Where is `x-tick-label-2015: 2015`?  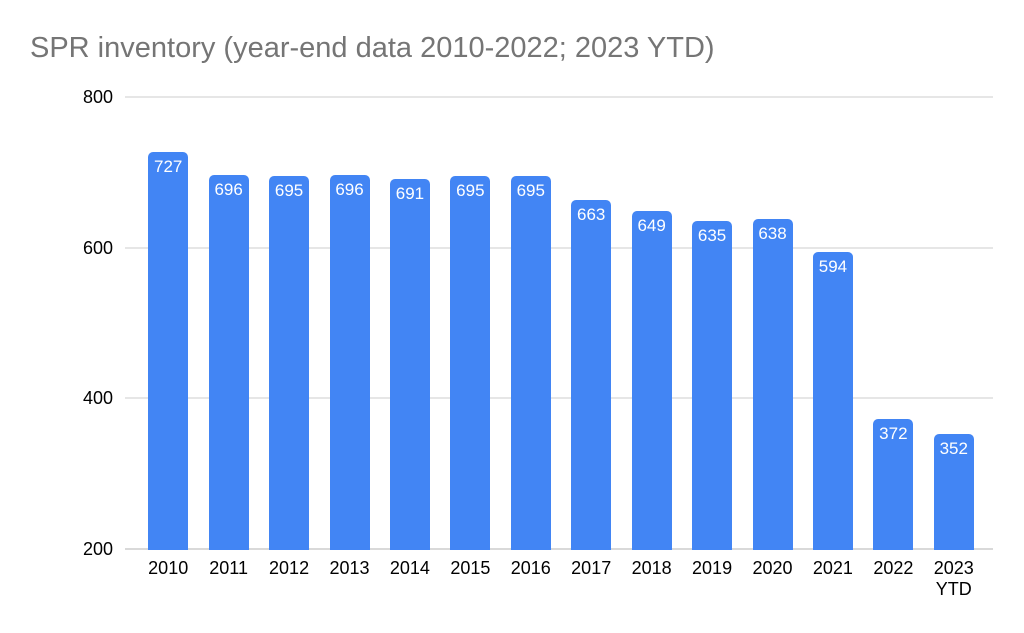
x-tick-label-2015: 2015 is located at coordinates (470, 568).